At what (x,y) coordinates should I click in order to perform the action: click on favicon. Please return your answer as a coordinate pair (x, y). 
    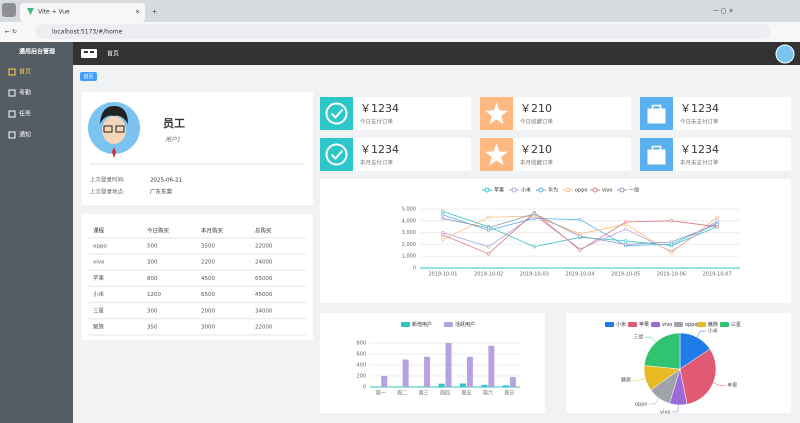
    Looking at the image, I should click on (30, 11).